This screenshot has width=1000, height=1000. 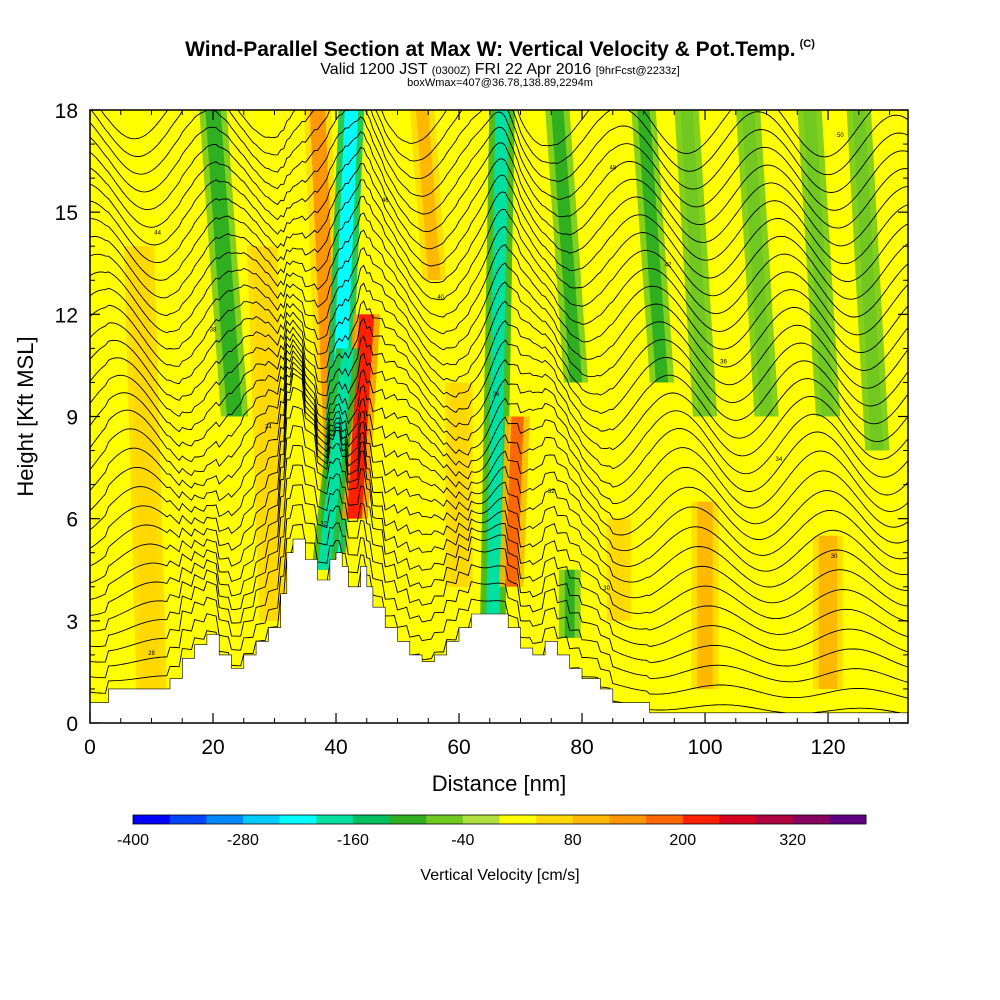 I want to click on contour-label: 50, so click(x=840, y=136).